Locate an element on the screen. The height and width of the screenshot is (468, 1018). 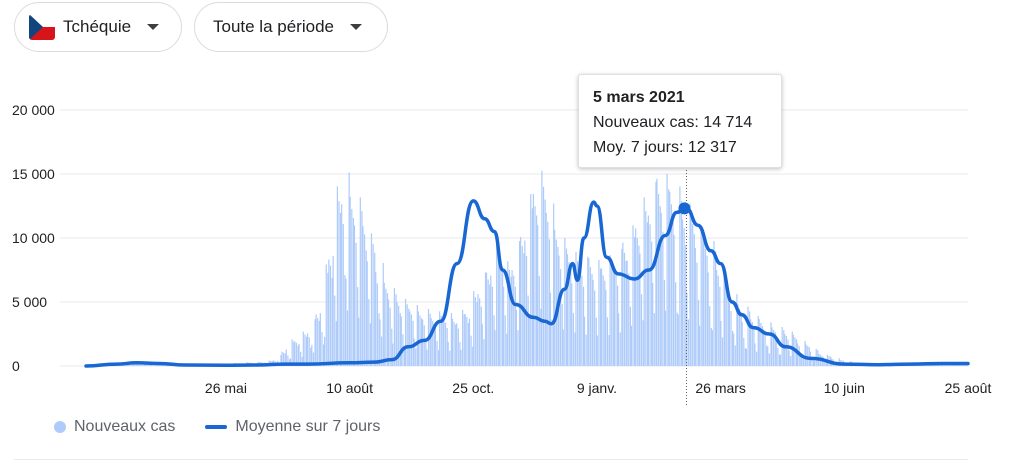
country-selector: Tchéquie is located at coordinates (98, 27).